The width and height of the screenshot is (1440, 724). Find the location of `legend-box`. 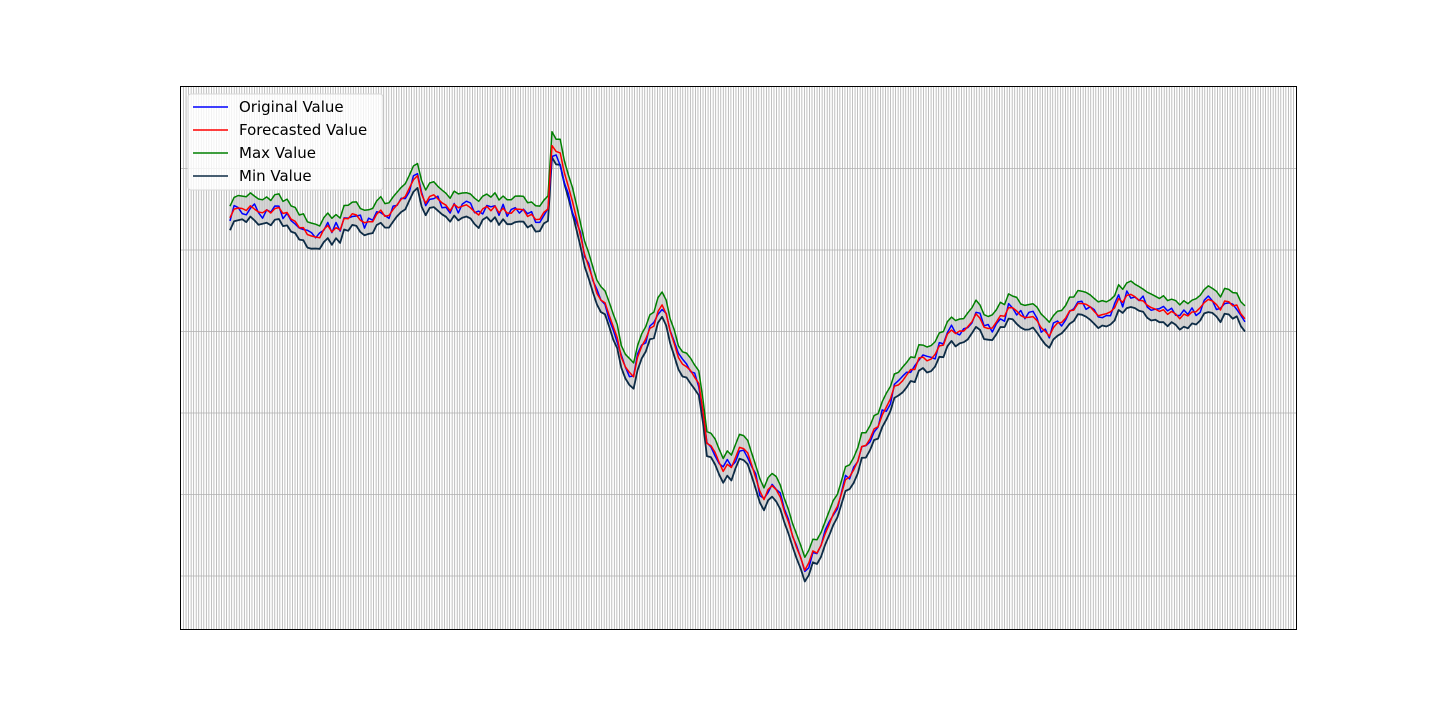

legend-box is located at coordinates (285, 142).